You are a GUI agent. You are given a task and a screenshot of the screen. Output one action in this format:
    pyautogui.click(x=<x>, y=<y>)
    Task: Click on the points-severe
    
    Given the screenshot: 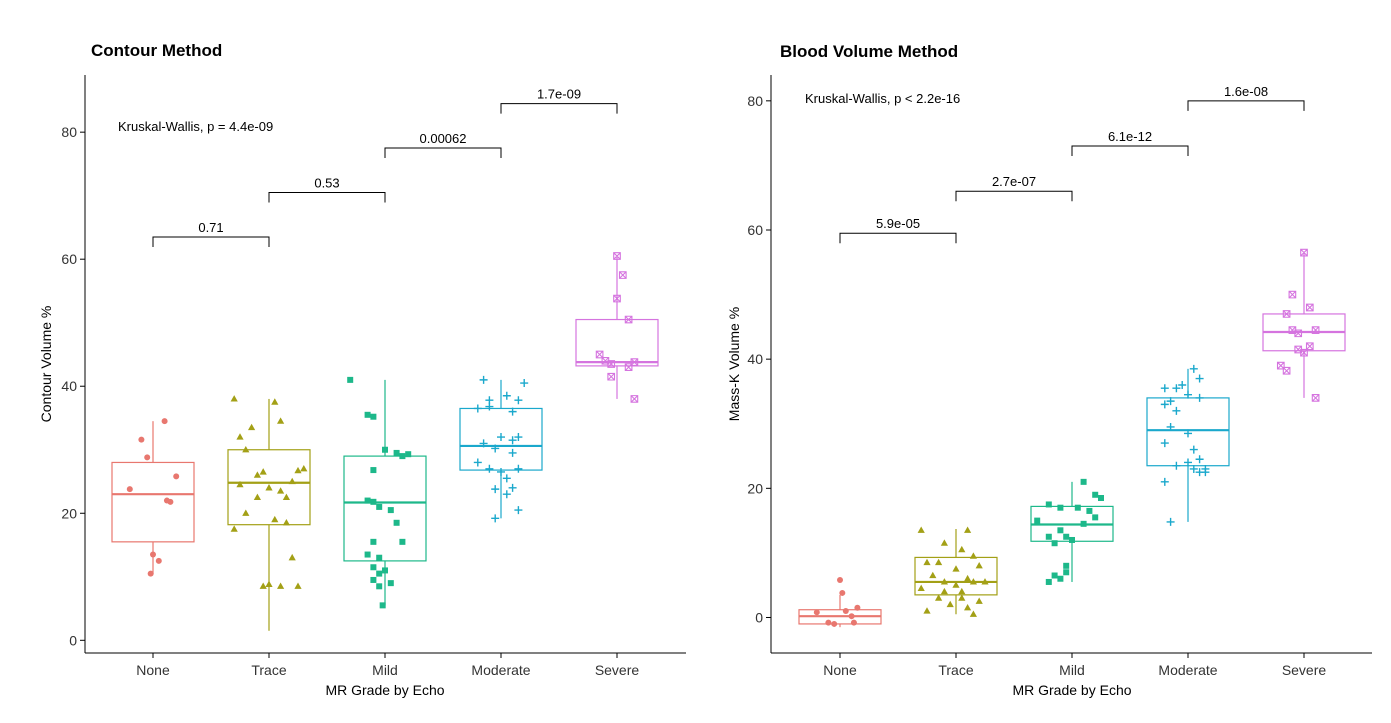 What is the action you would take?
    pyautogui.click(x=617, y=327)
    